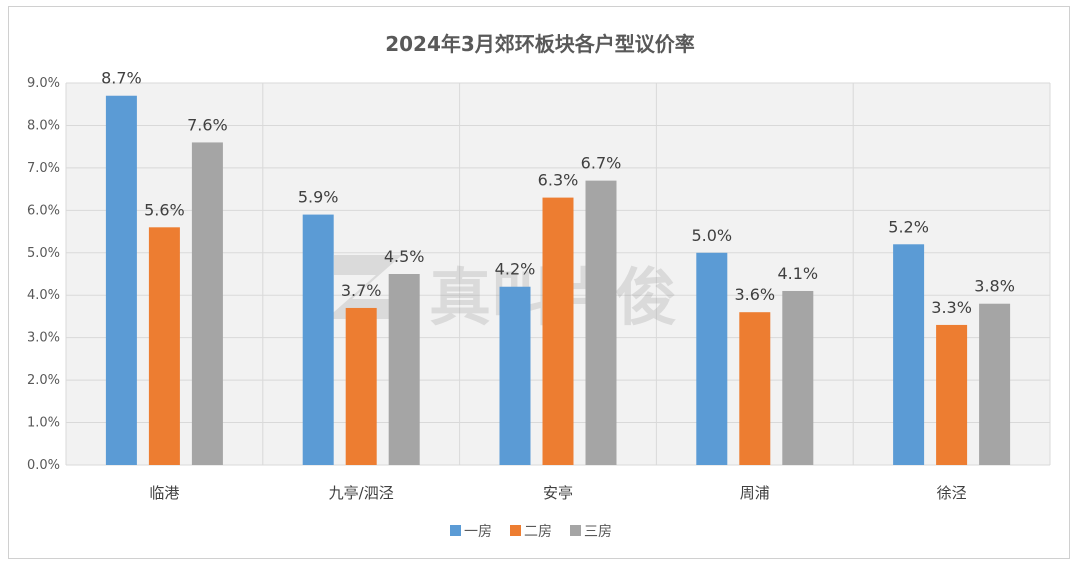 Image resolution: width=1080 pixels, height=567 pixels. I want to click on data-label: 6.7%, so click(601, 163).